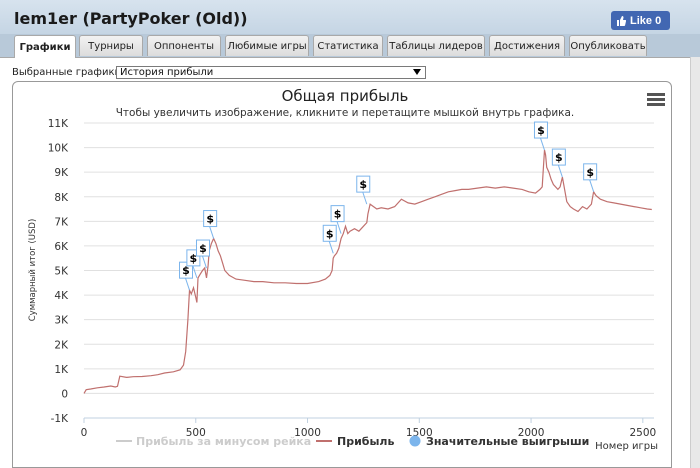 This screenshot has width=700, height=468. What do you see at coordinates (656, 94) in the screenshot?
I see `hamburger-icon` at bounding box center [656, 94].